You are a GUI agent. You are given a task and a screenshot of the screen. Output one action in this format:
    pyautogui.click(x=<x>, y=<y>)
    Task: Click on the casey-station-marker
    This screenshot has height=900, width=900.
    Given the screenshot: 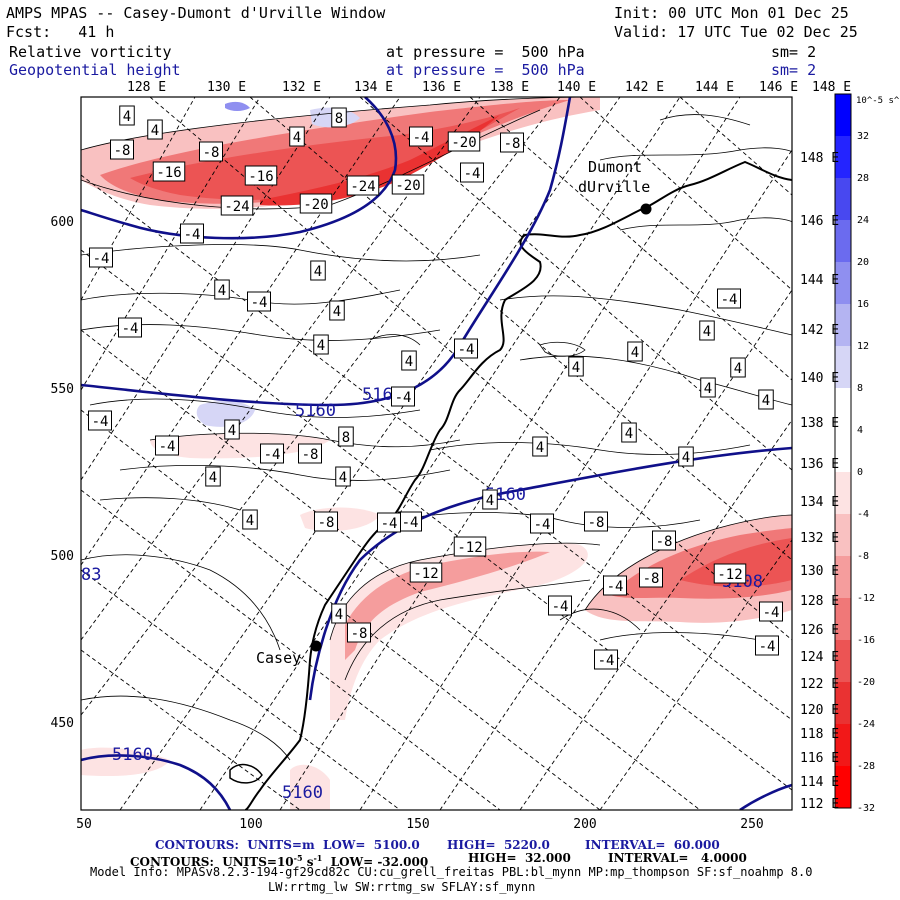 What is the action you would take?
    pyautogui.click(x=316, y=646)
    